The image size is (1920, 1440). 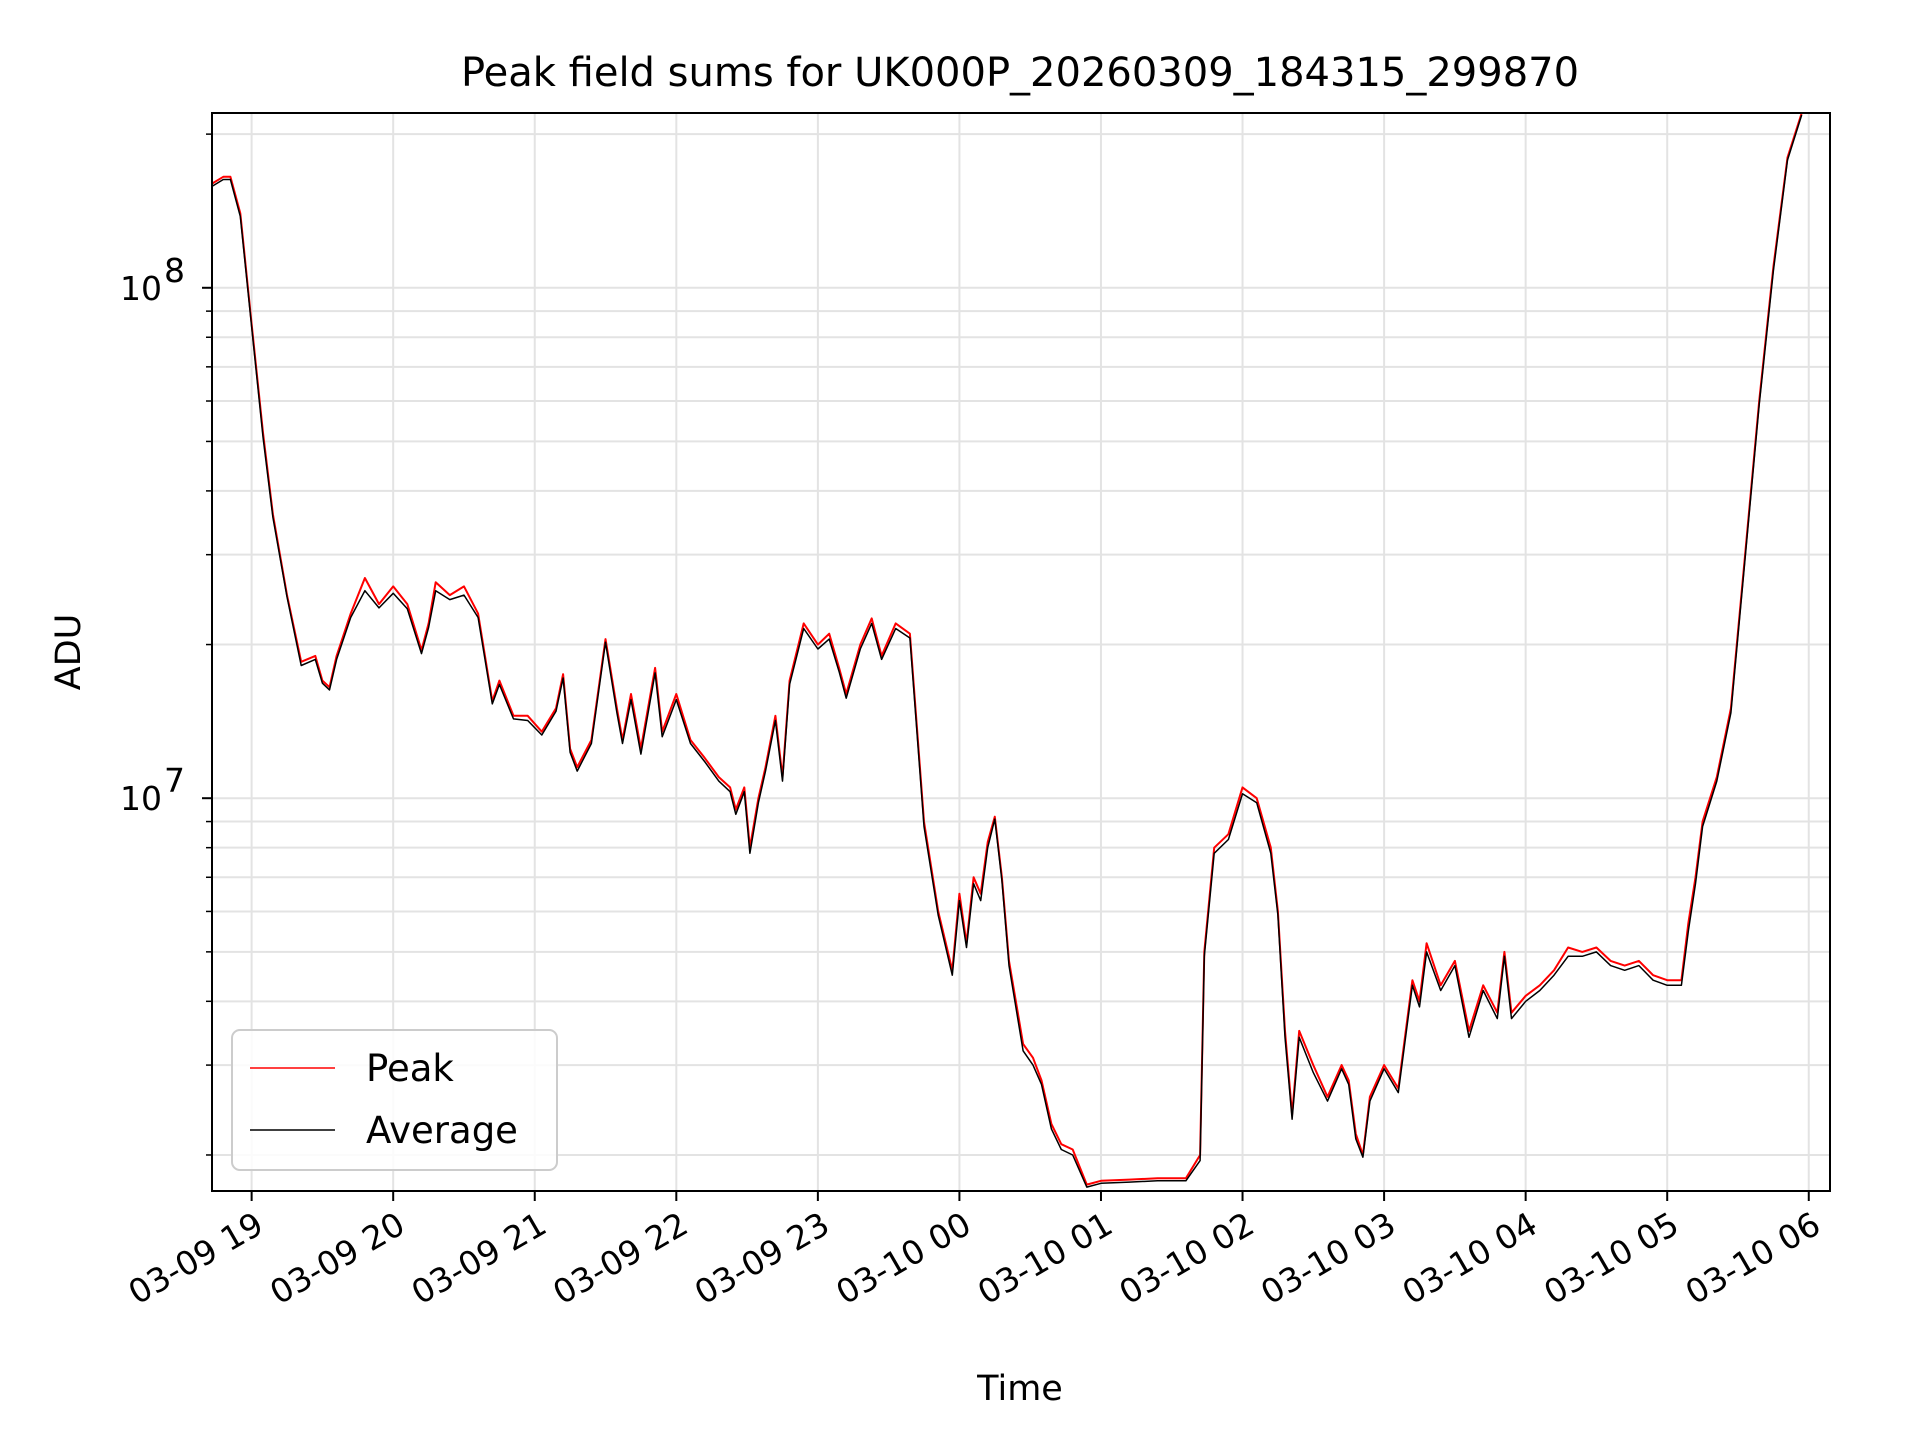 What do you see at coordinates (410, 1068) in the screenshot?
I see `legend-label-peak: Peak` at bounding box center [410, 1068].